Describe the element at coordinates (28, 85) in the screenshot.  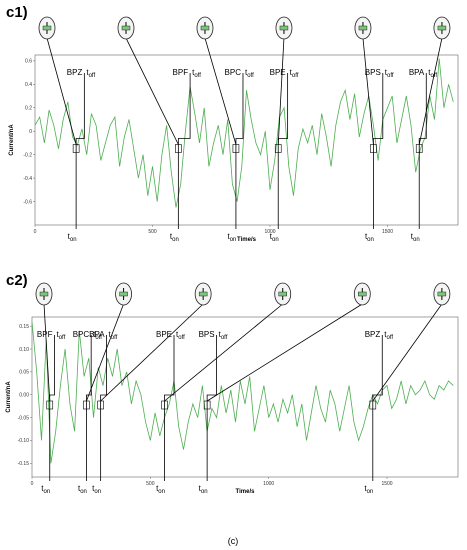
I see `y-tick-label: 0.4` at that location.